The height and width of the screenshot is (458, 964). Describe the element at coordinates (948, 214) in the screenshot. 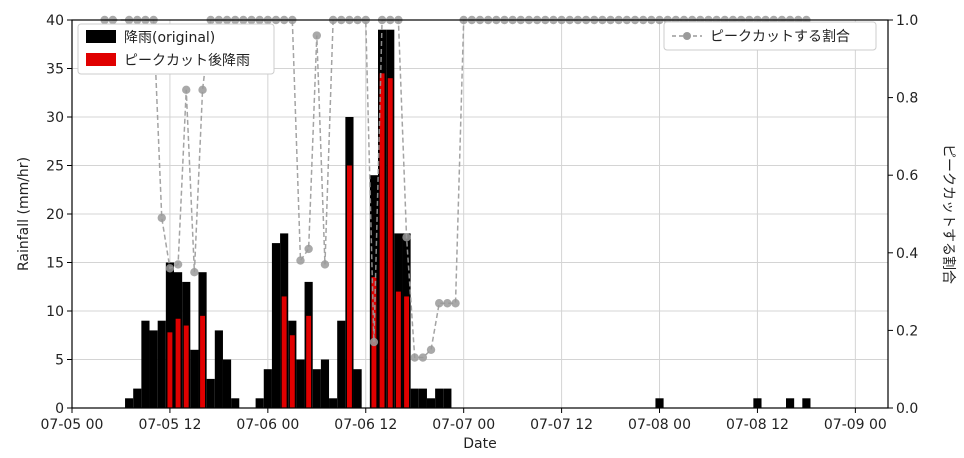

I see `y2-axis-label: ピークカットする割合` at that location.